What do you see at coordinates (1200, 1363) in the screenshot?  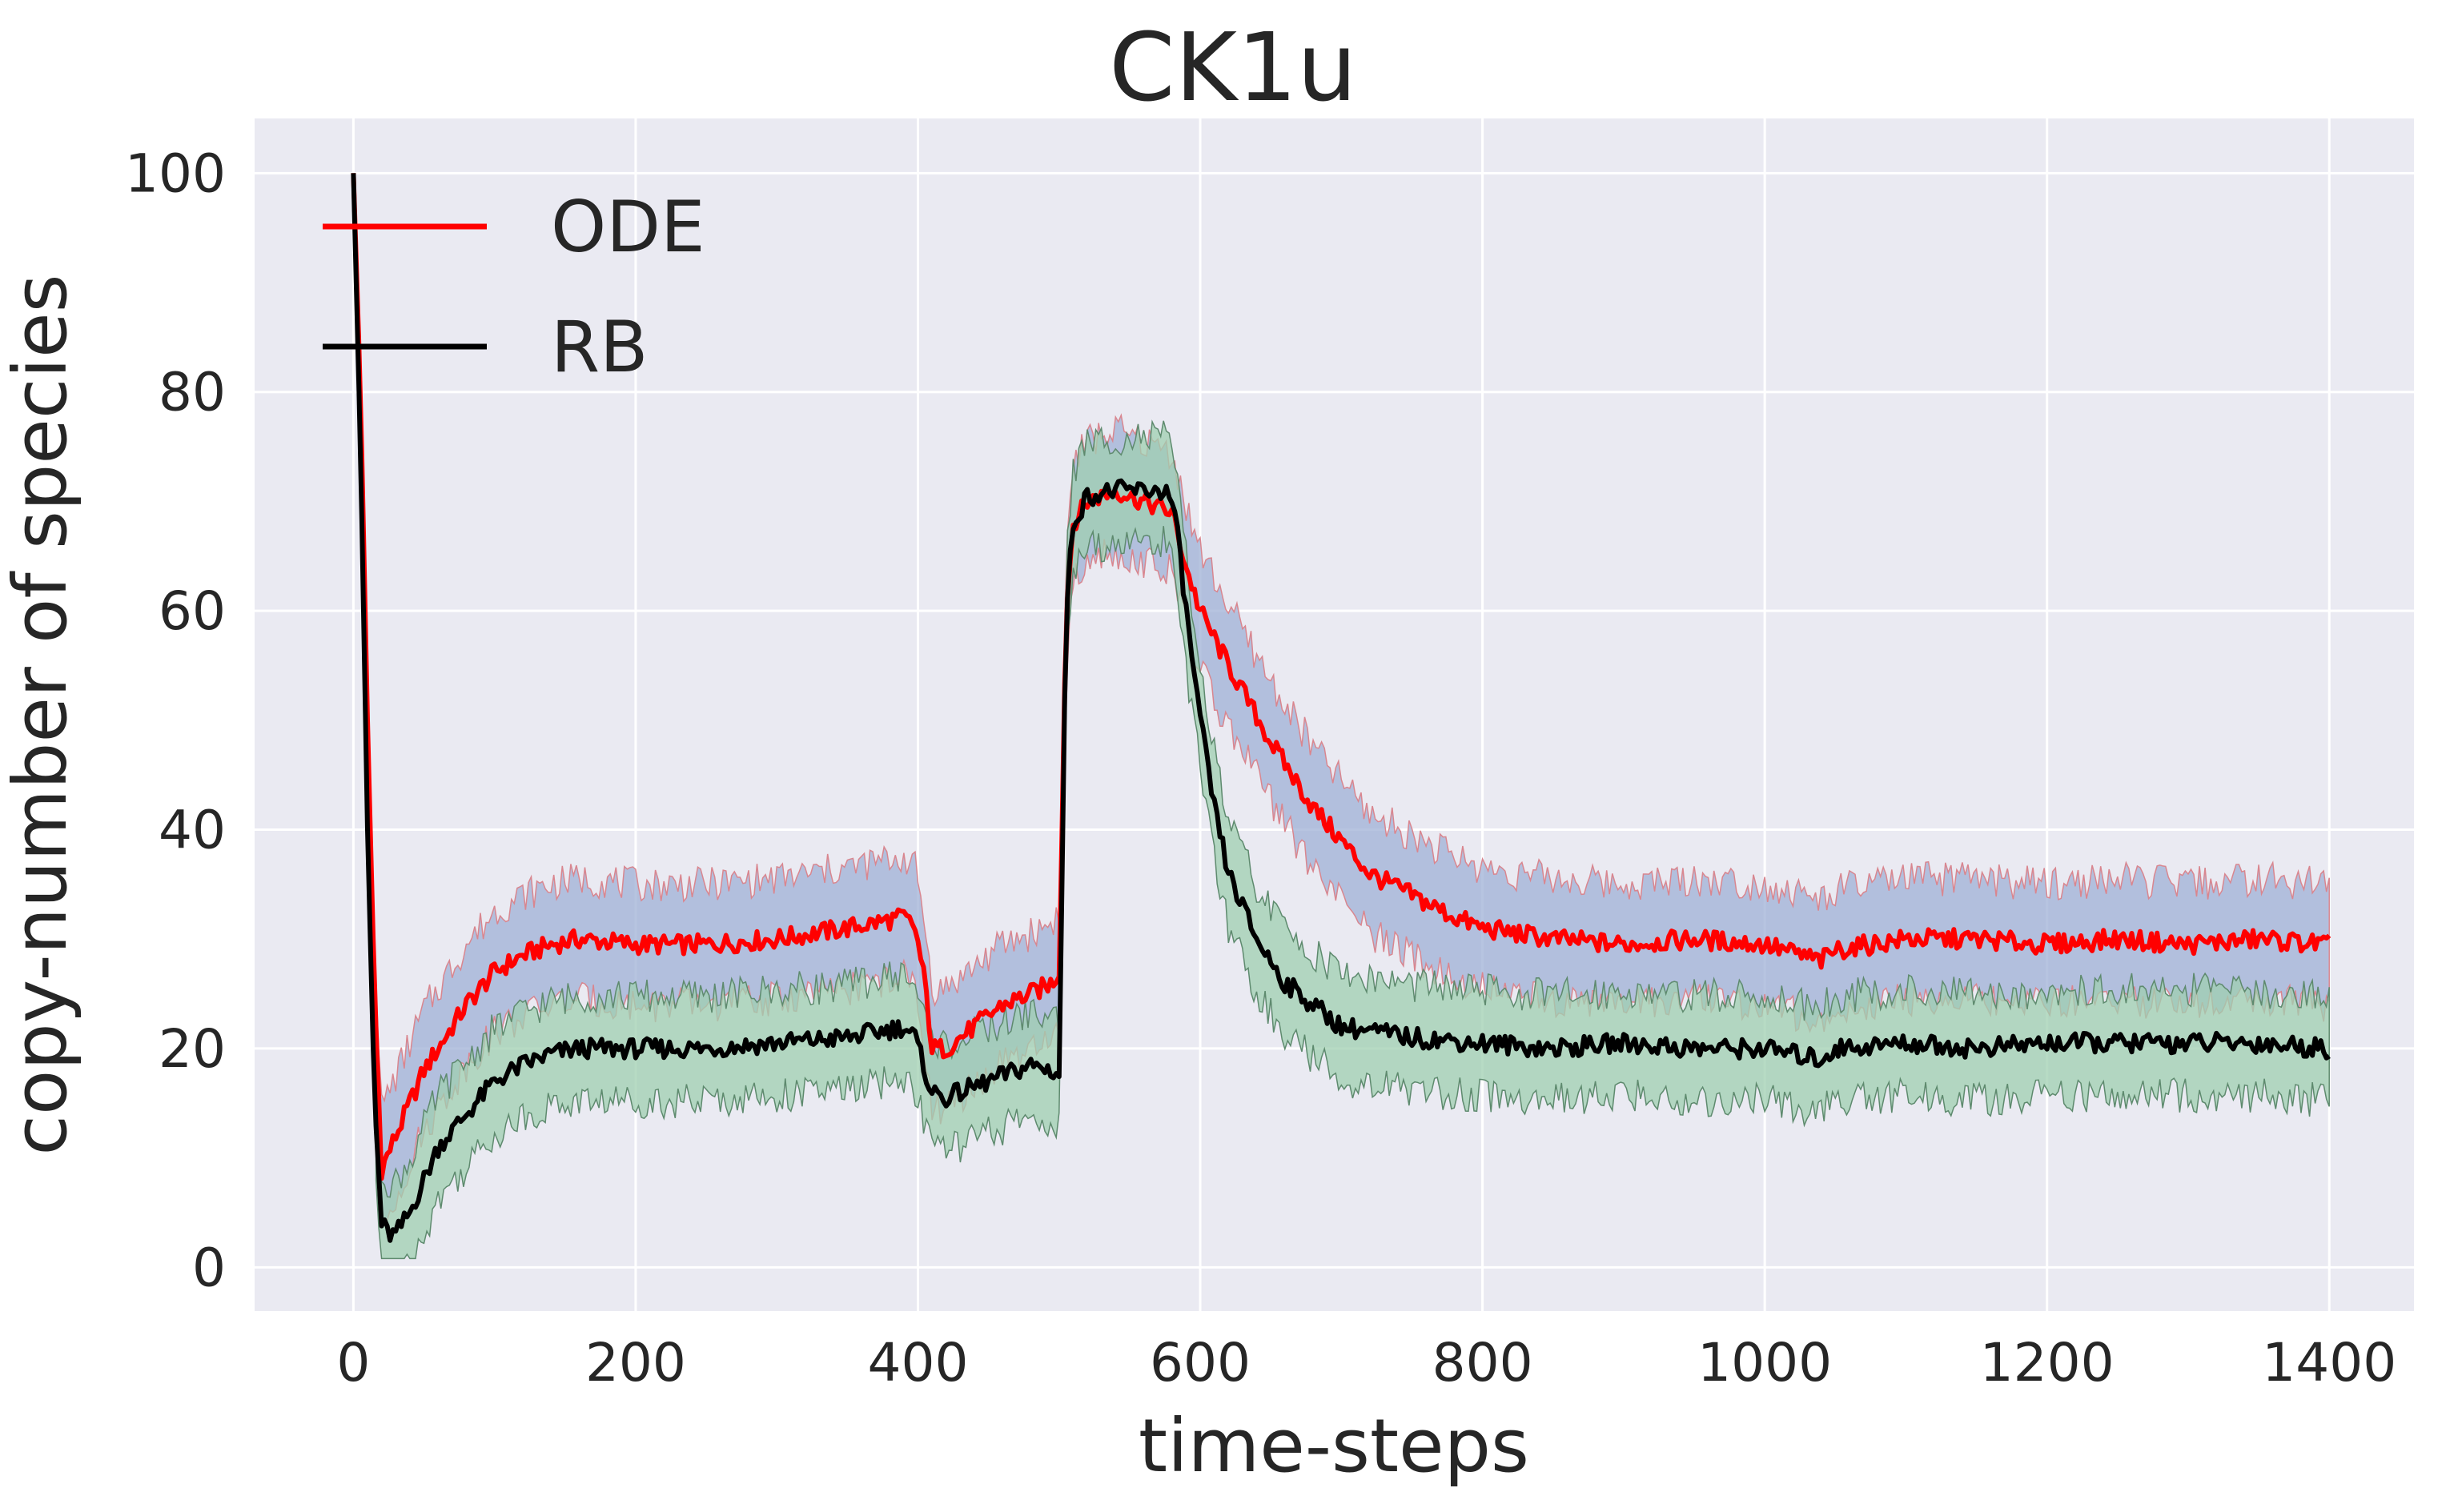 I see `x-tick-label: 600` at bounding box center [1200, 1363].